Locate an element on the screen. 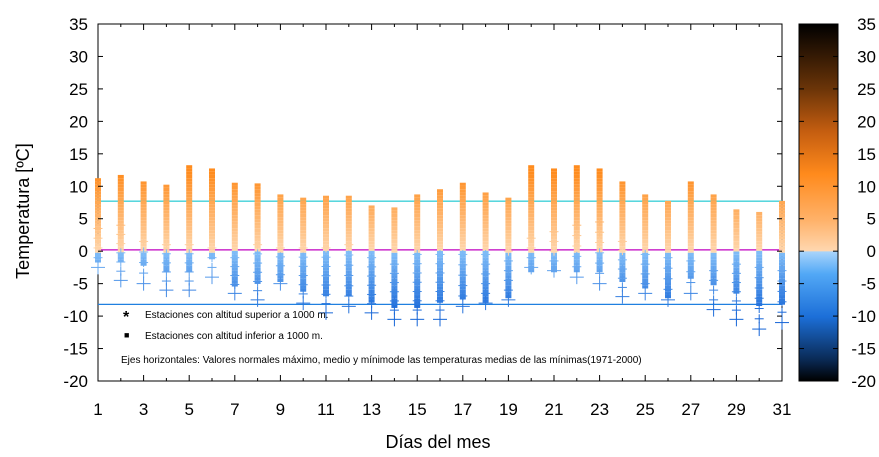  colorbar-tick-label: 25 is located at coordinates (866, 89).